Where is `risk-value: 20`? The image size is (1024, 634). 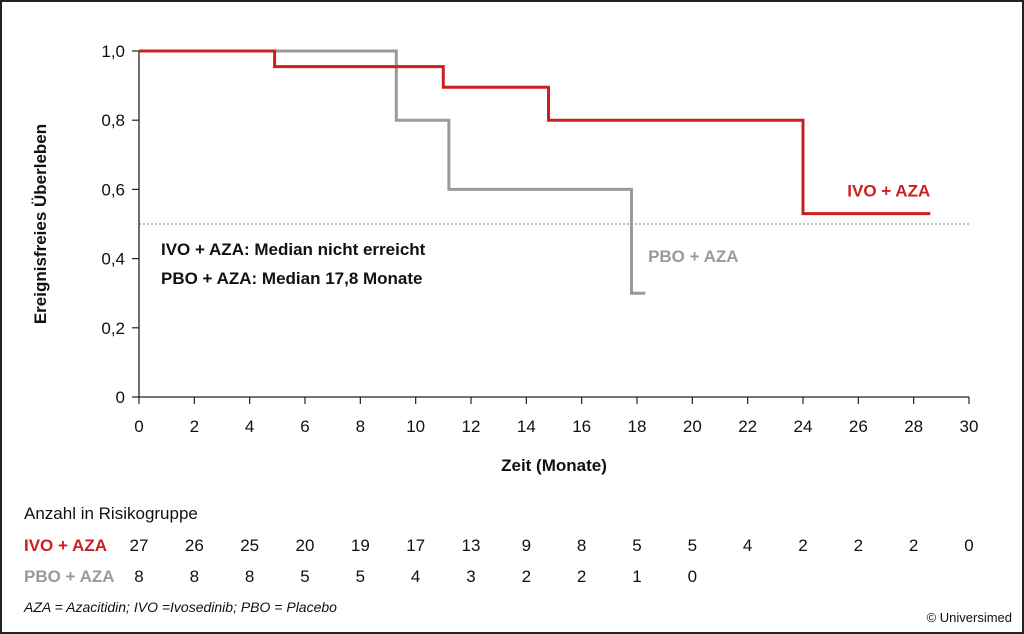 risk-value: 20 is located at coordinates (305, 545).